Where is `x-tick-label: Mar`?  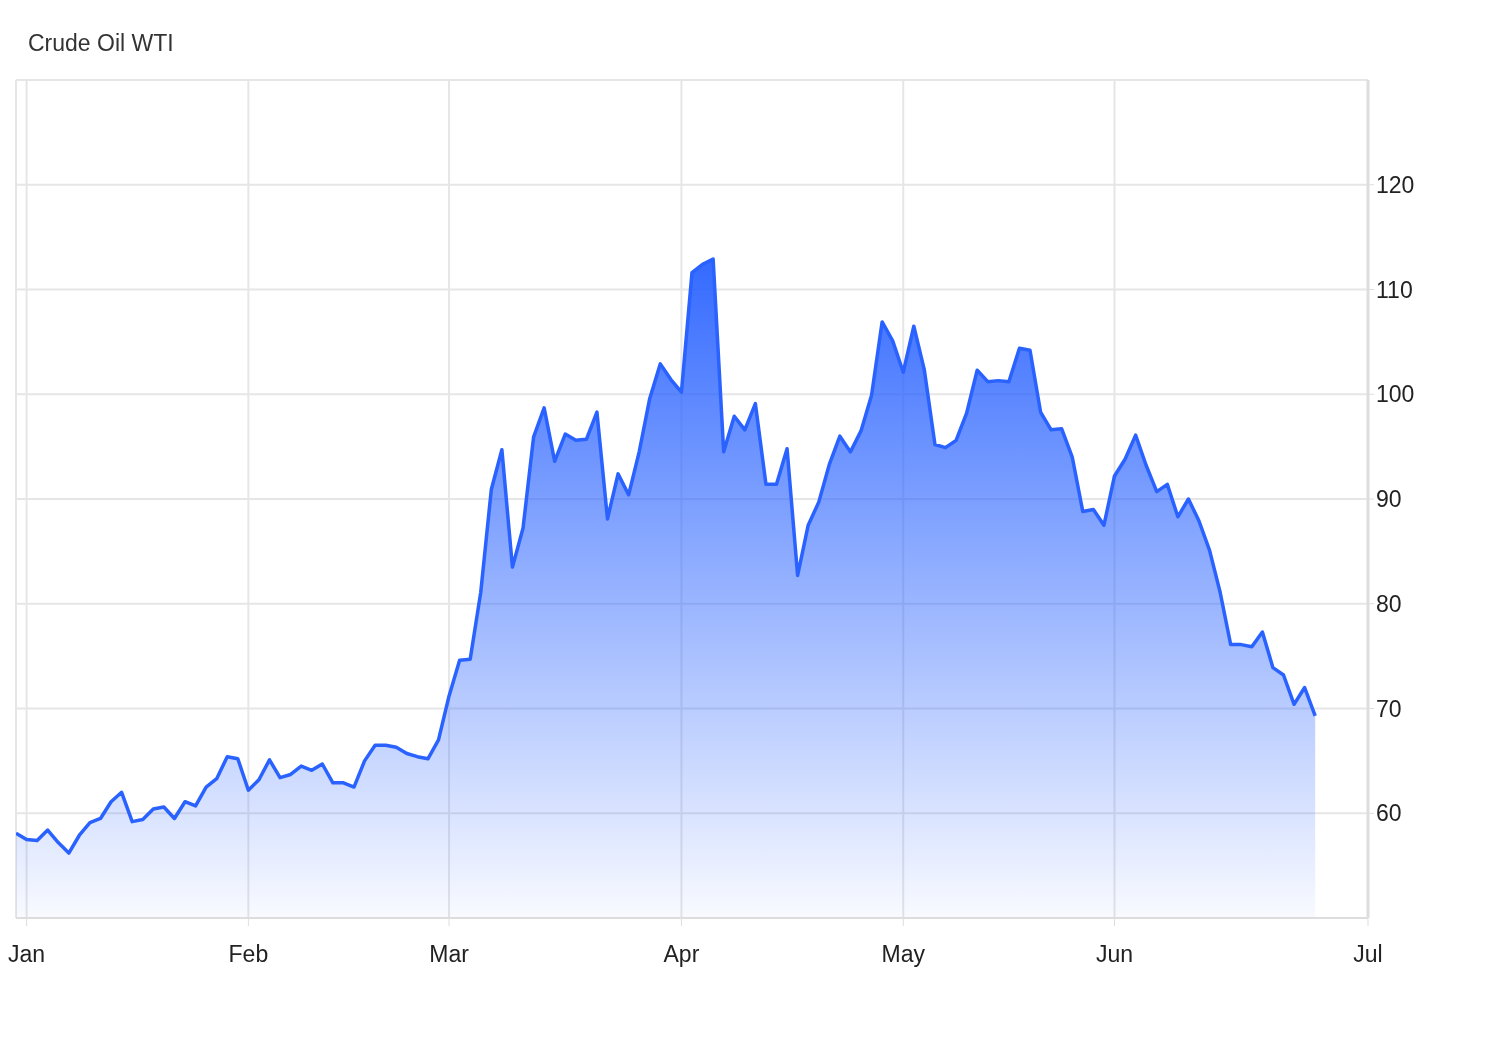
x-tick-label: Mar is located at coordinates (449, 954).